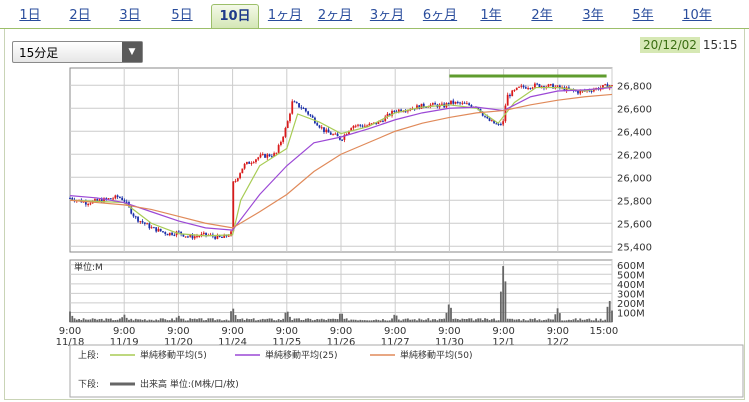 The image size is (749, 402). What do you see at coordinates (697, 15) in the screenshot?
I see `tab-13: 10年` at bounding box center [697, 15].